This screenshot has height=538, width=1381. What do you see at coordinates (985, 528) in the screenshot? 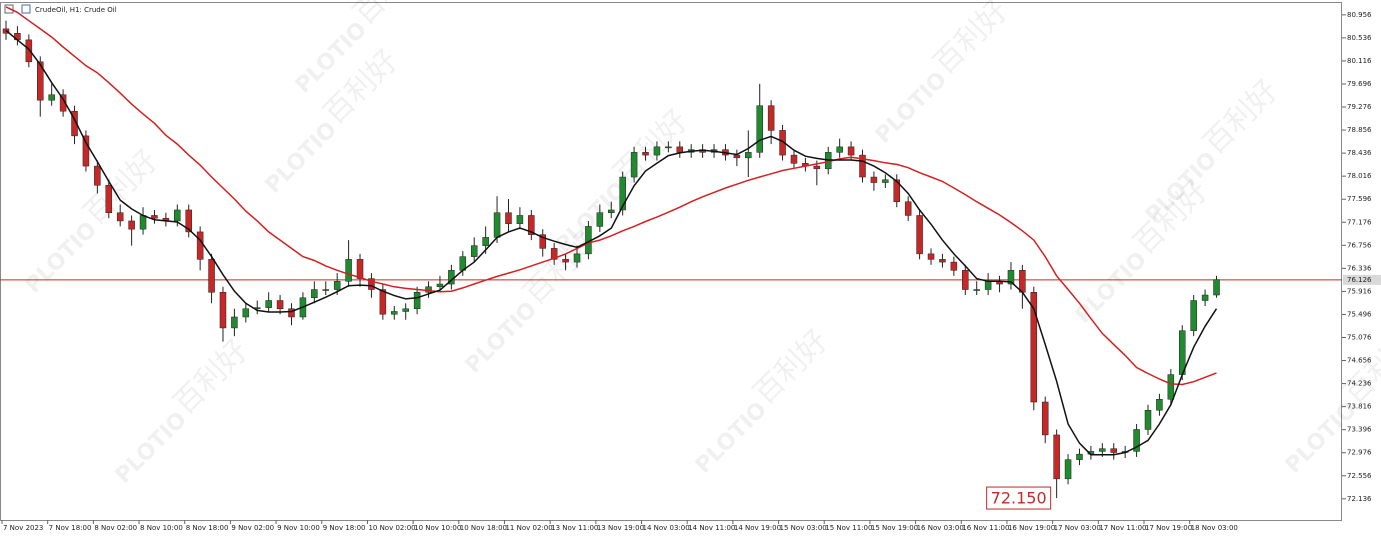
I see `x-tick-label: 16 Nov 11:00` at bounding box center [985, 528].